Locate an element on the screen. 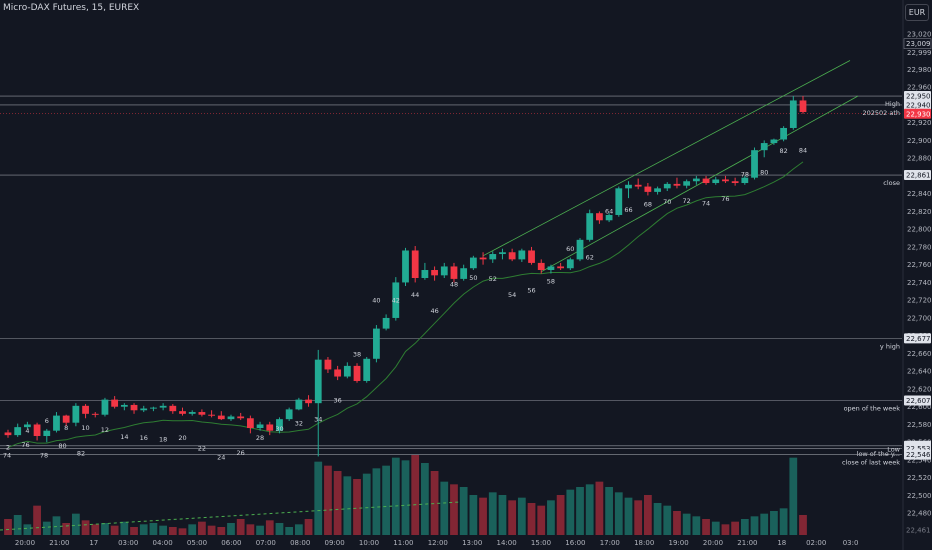 The image size is (932, 550). bar-number-label: 78 is located at coordinates (745, 174).